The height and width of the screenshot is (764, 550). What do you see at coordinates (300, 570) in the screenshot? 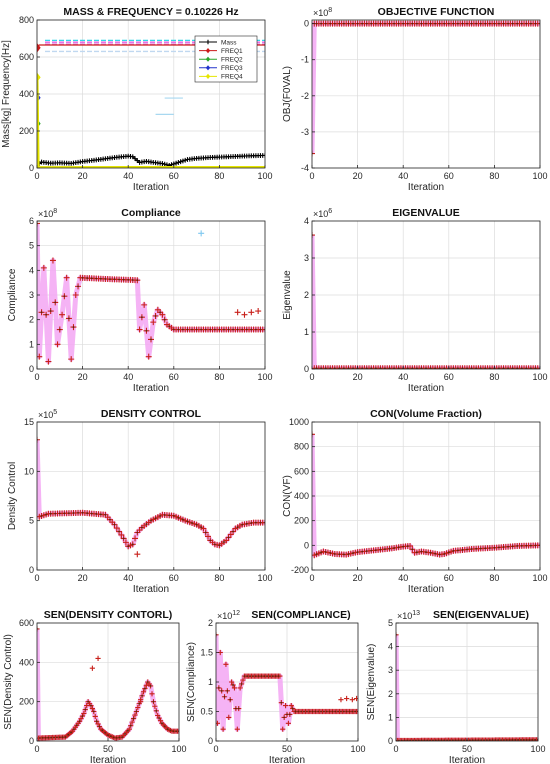
I see `y-tick-label: -200` at bounding box center [300, 570].